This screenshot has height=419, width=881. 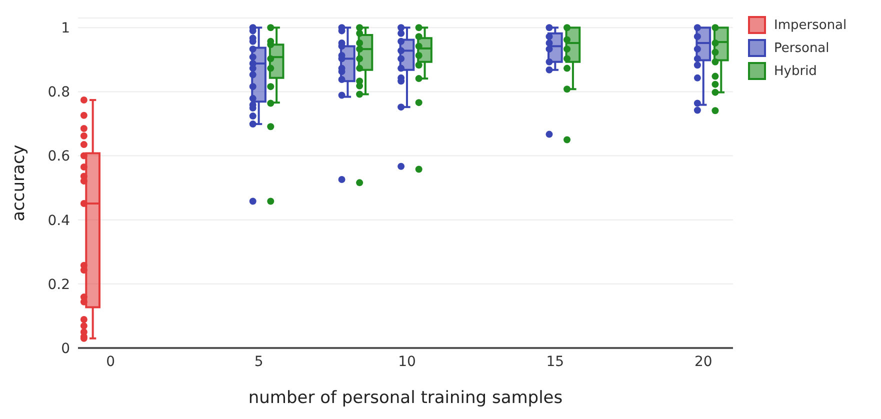 I want to click on x-tick-label: 5, so click(x=259, y=362).